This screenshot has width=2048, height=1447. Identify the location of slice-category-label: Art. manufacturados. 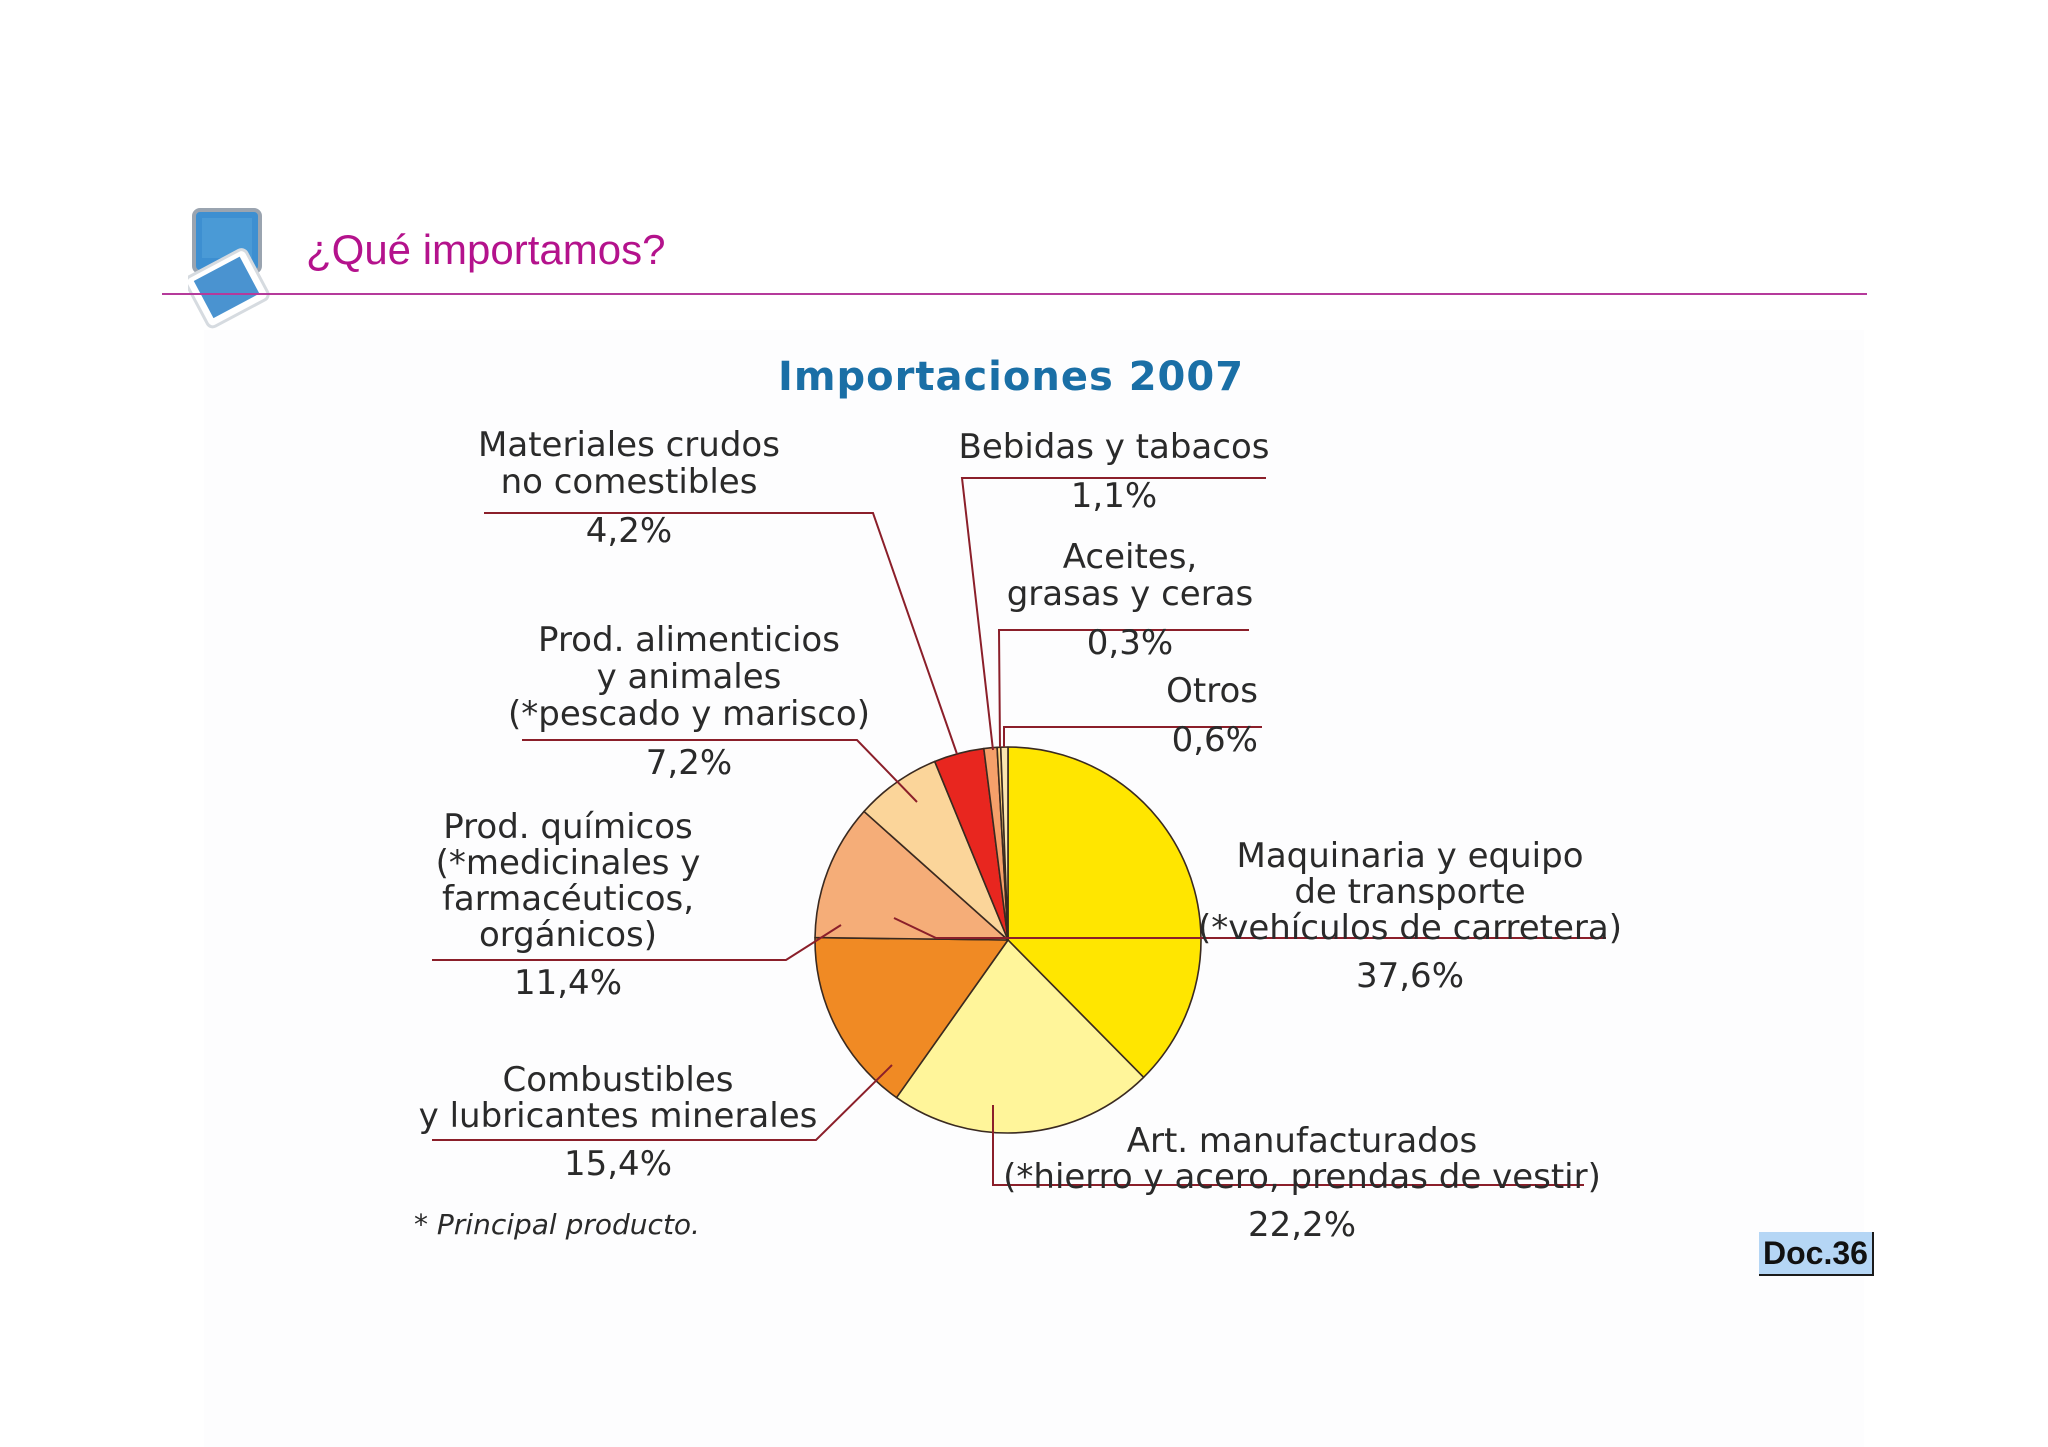
(1302, 1141).